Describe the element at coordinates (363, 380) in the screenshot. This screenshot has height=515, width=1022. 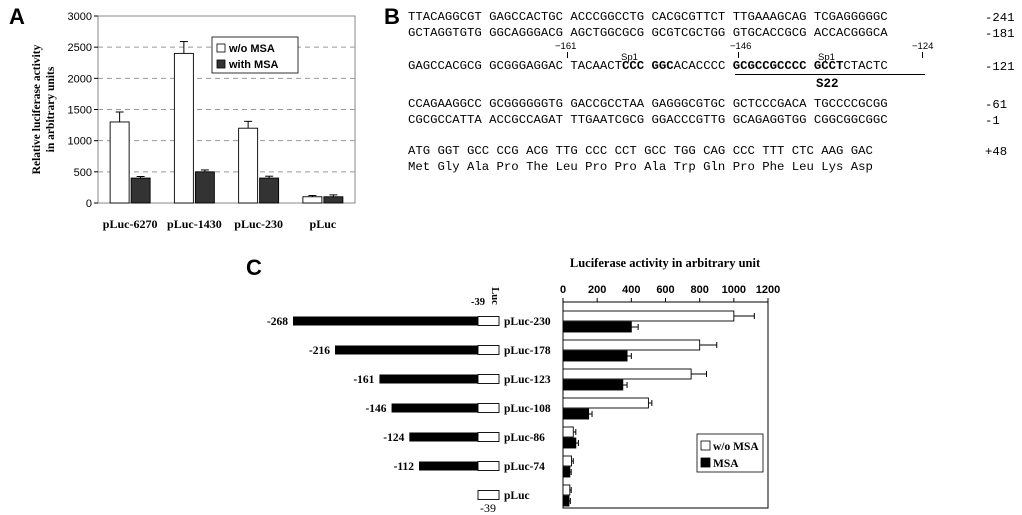
I see `construct-start-label: -161` at that location.